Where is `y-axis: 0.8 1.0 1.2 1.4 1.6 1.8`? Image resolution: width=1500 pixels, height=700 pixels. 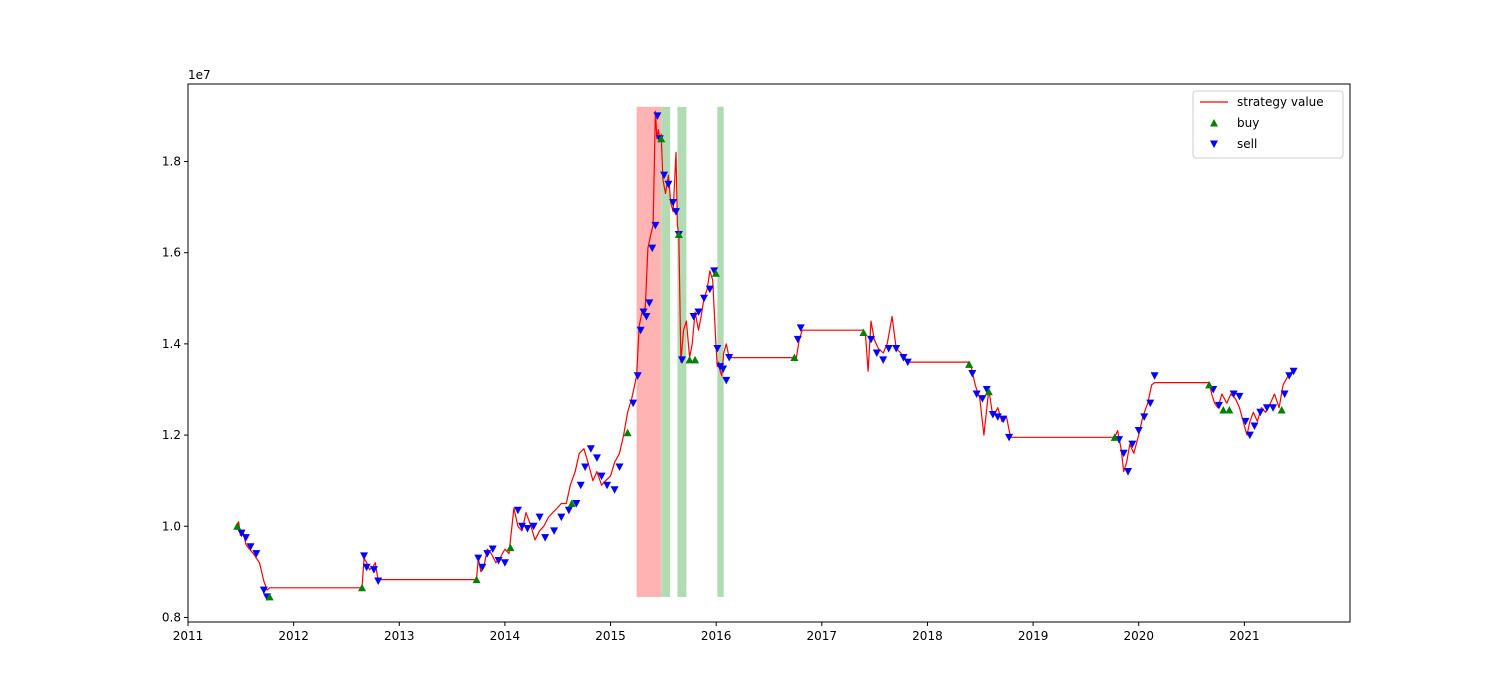
y-axis: 0.8 1.0 1.2 1.4 1.6 1.8 is located at coordinates (175, 389).